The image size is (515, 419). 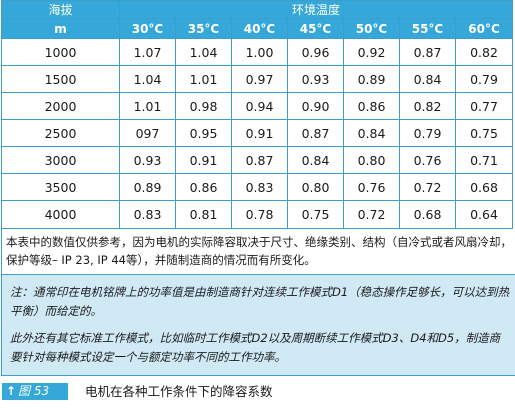 I want to click on derating-factor-cell: 0.64, so click(x=484, y=214).